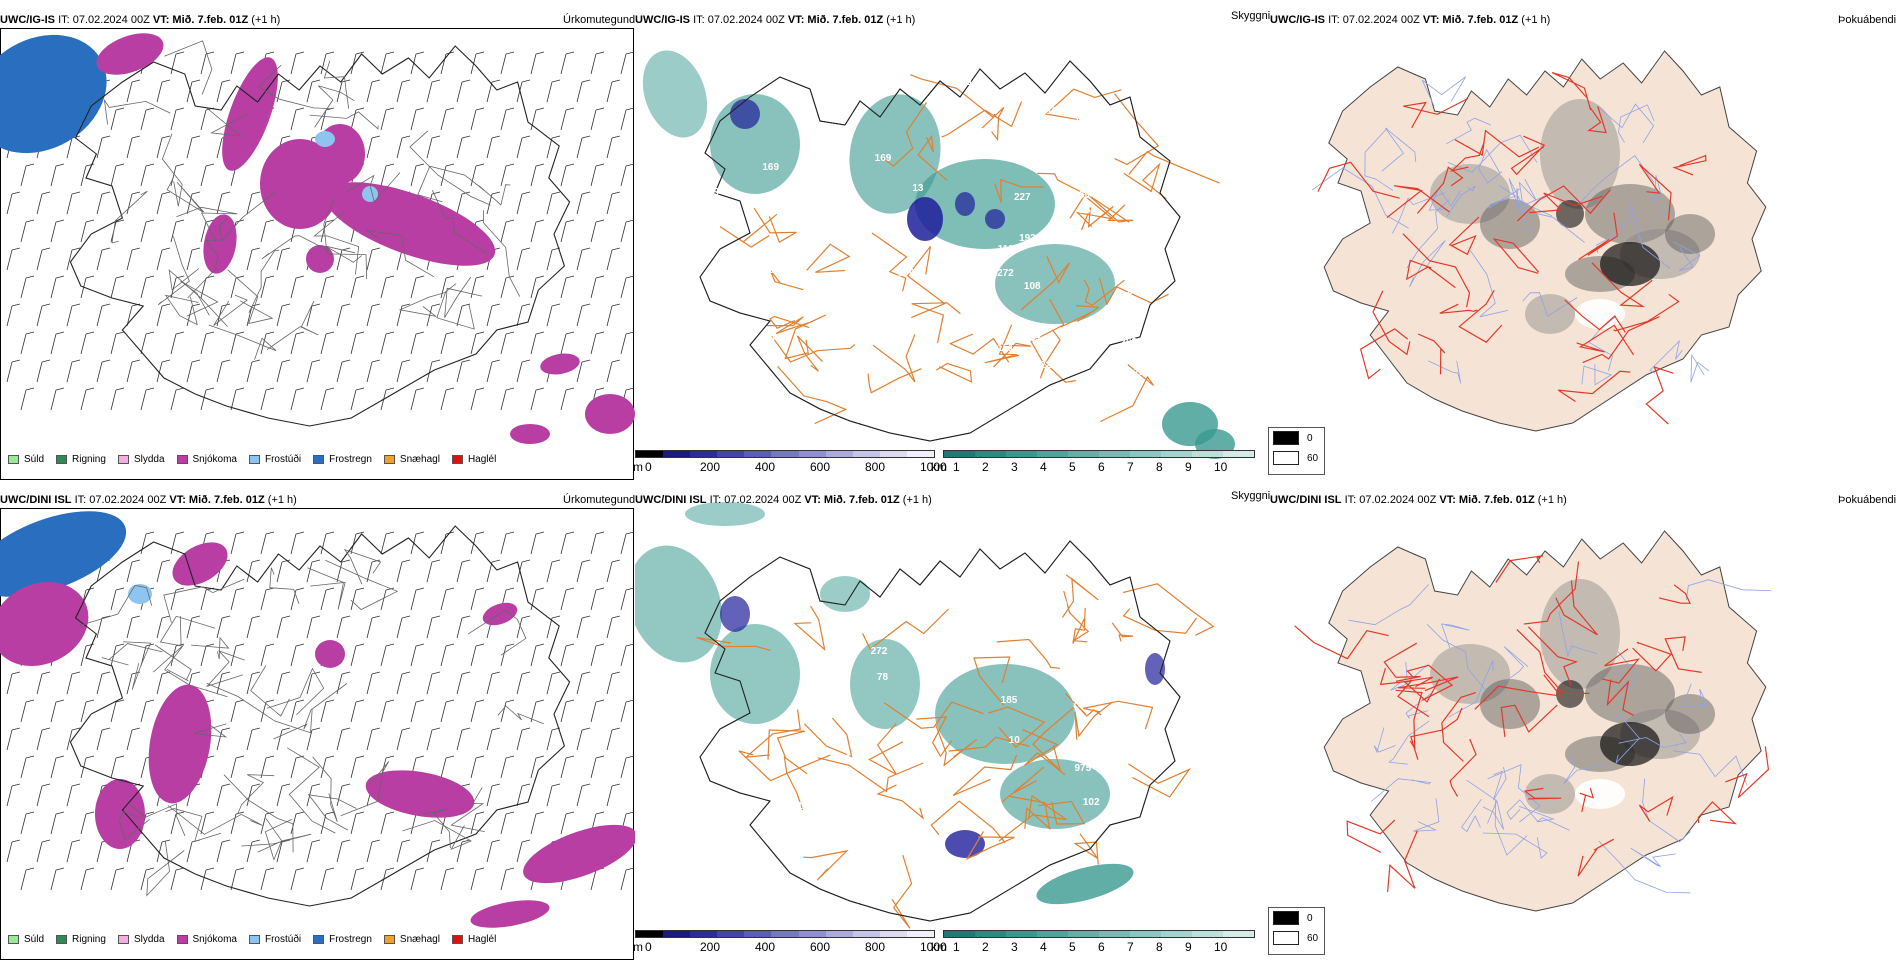 This screenshot has height=964, width=1900. What do you see at coordinates (274, 939) in the screenshot?
I see `legend-item: Frostúði` at bounding box center [274, 939].